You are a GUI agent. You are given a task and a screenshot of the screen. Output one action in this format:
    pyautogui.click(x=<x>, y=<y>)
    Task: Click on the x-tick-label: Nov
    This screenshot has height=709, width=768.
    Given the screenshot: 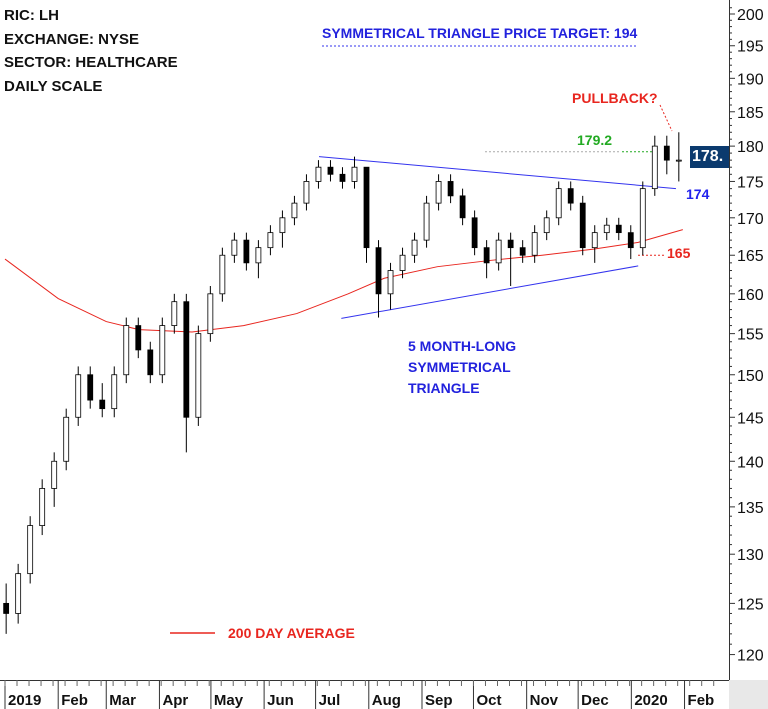 What is the action you would take?
    pyautogui.click(x=544, y=700)
    